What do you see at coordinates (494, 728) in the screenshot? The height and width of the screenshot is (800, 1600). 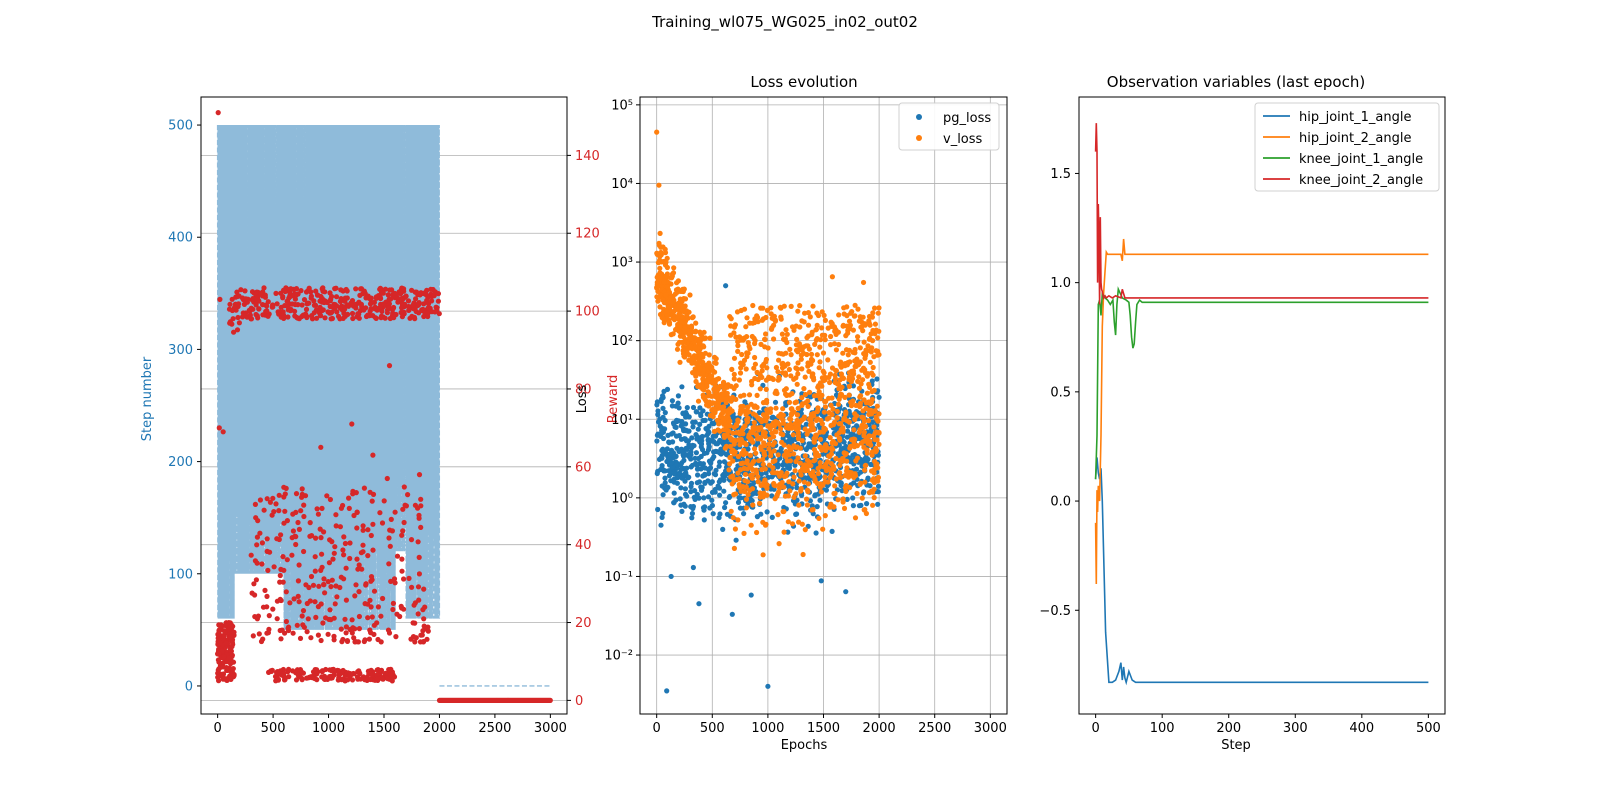 I see `p1-xtick-label: 2500` at bounding box center [494, 728].